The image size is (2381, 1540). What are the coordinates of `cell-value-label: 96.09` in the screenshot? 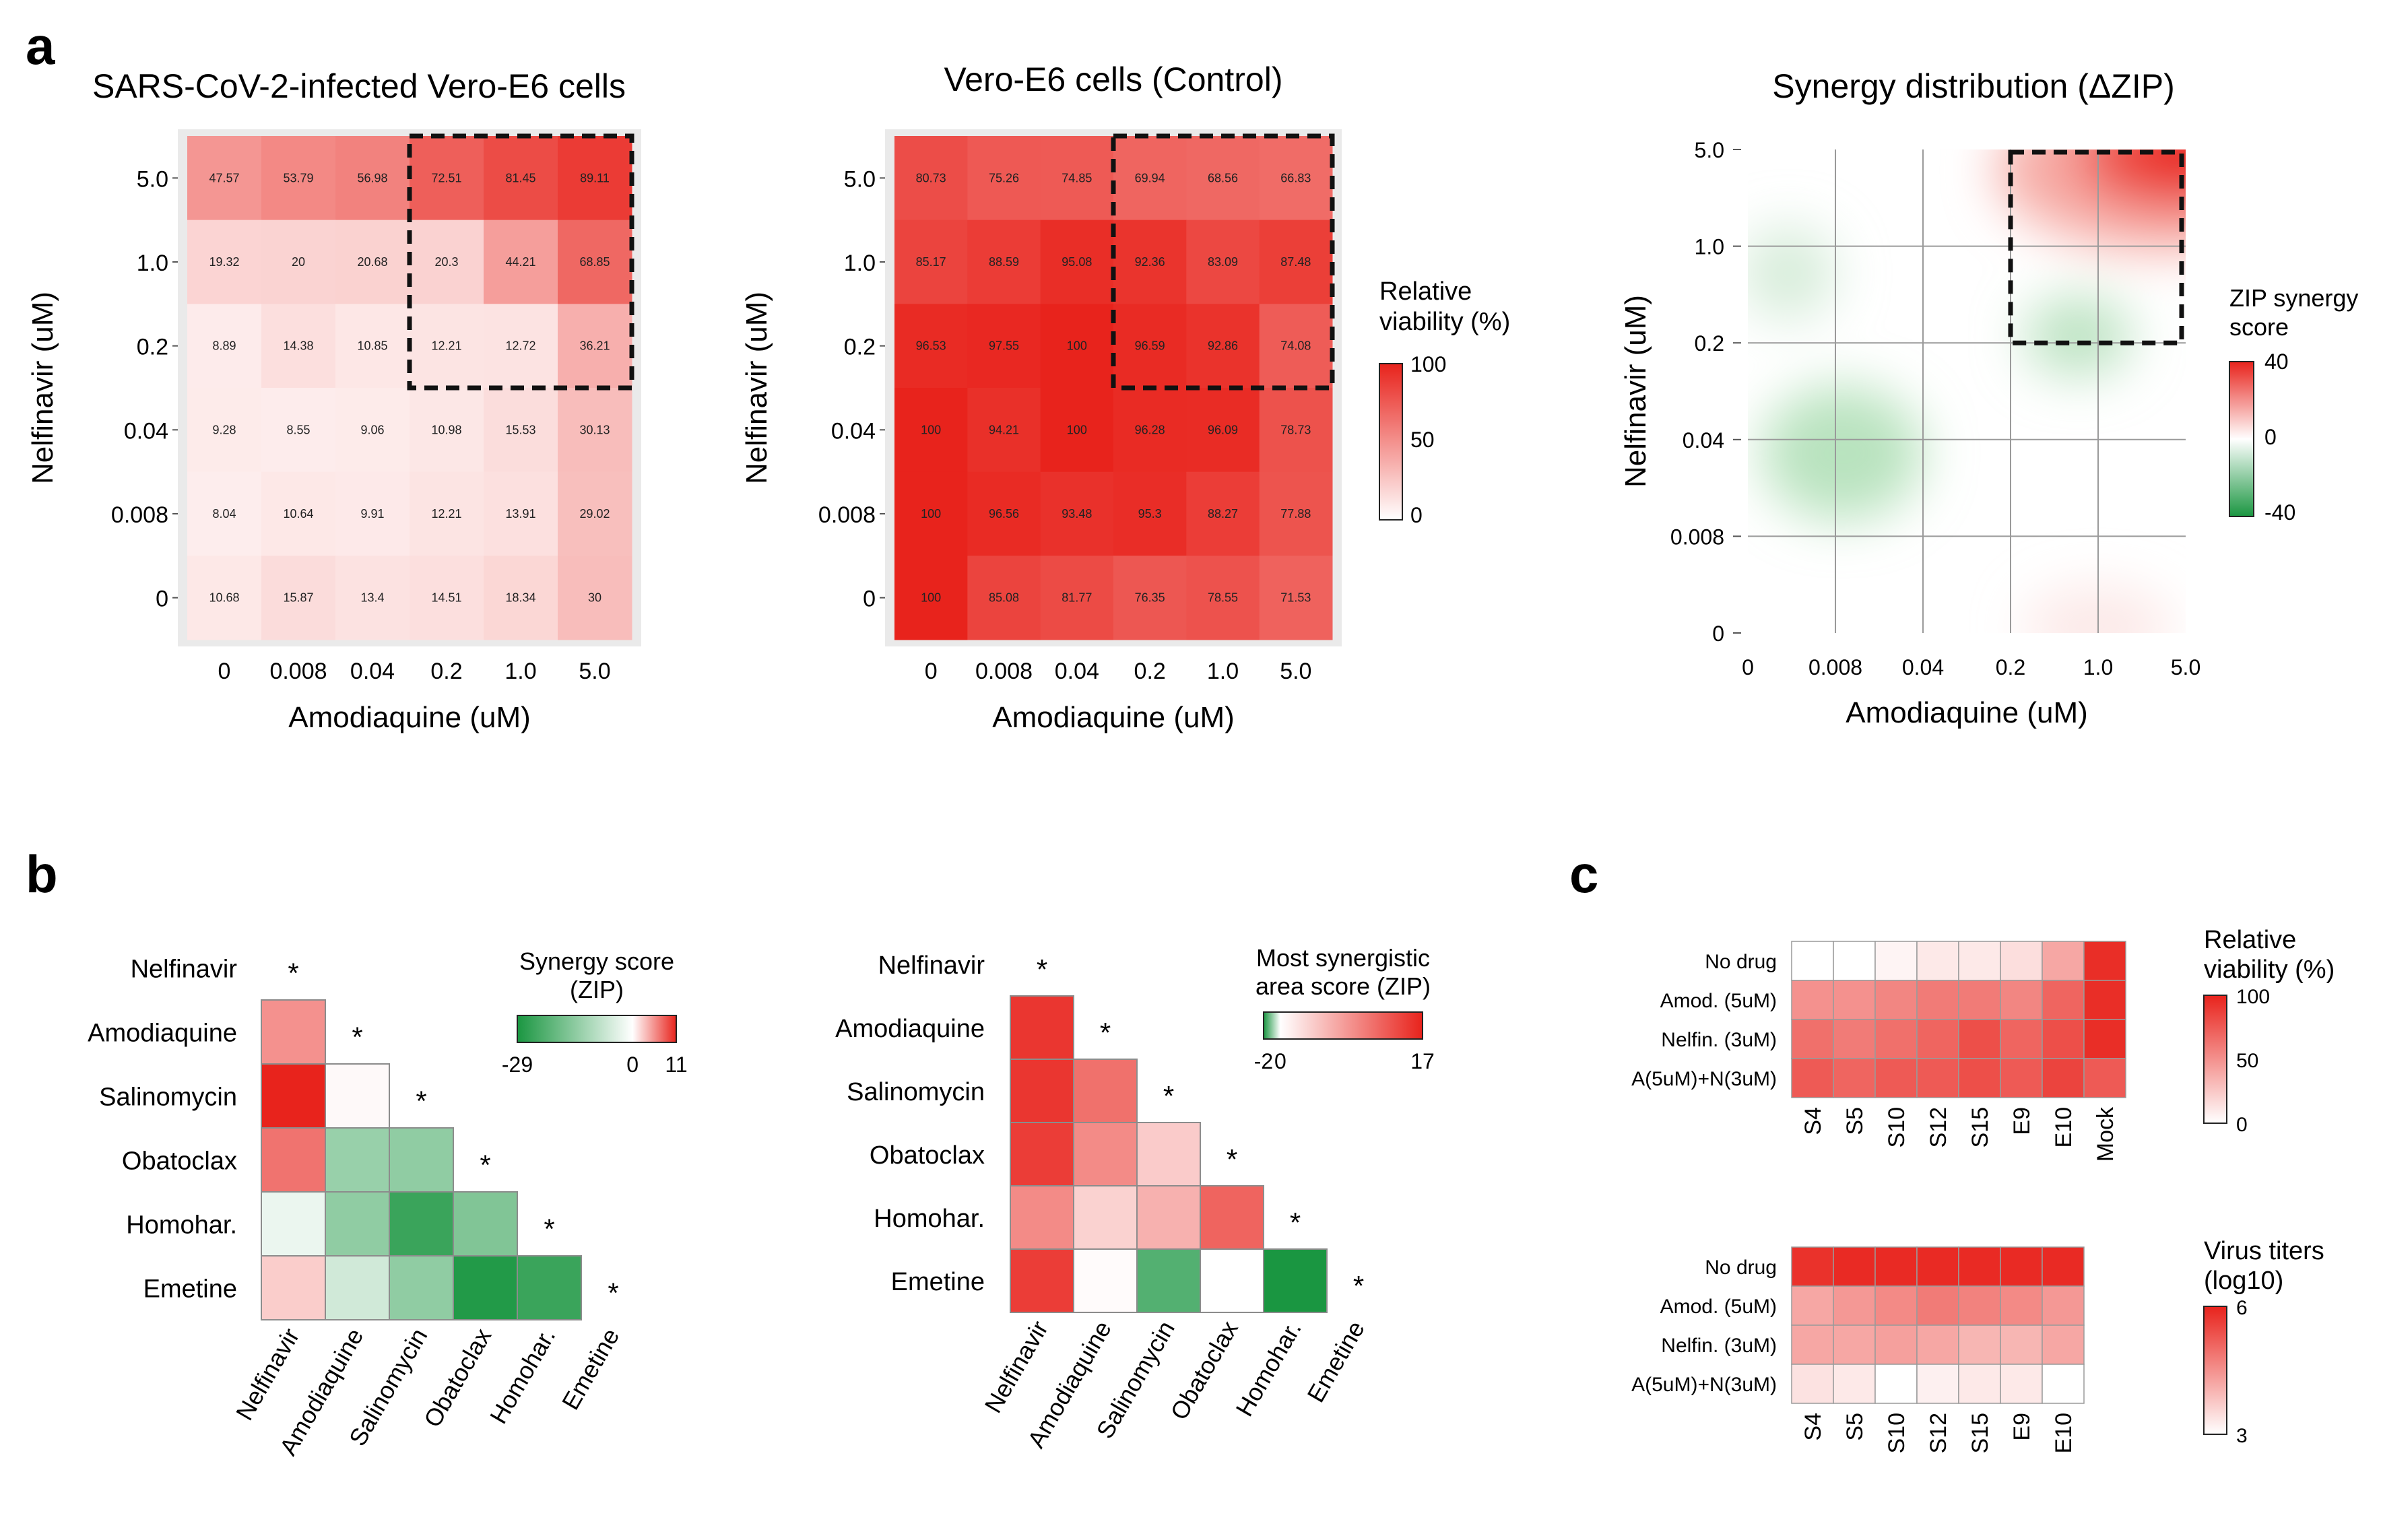 It's located at (1223, 429).